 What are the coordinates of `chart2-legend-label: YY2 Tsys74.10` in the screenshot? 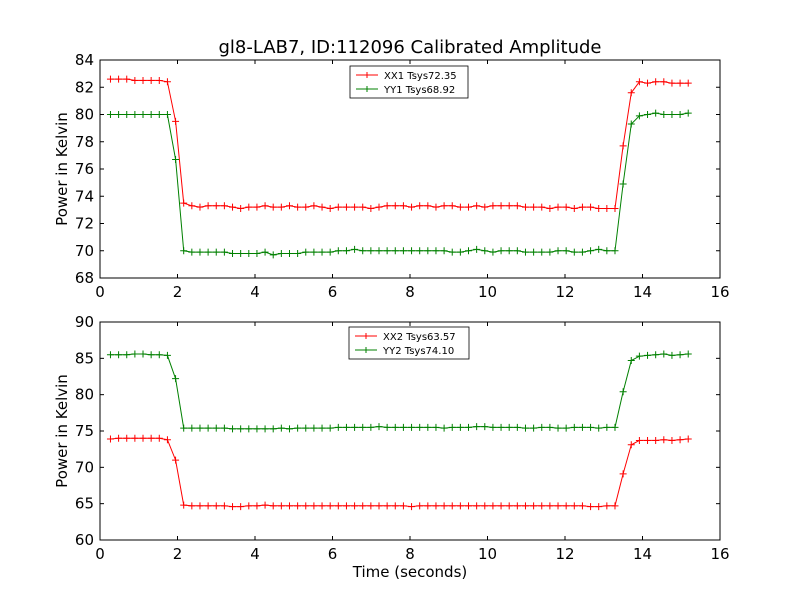 It's located at (418, 351).